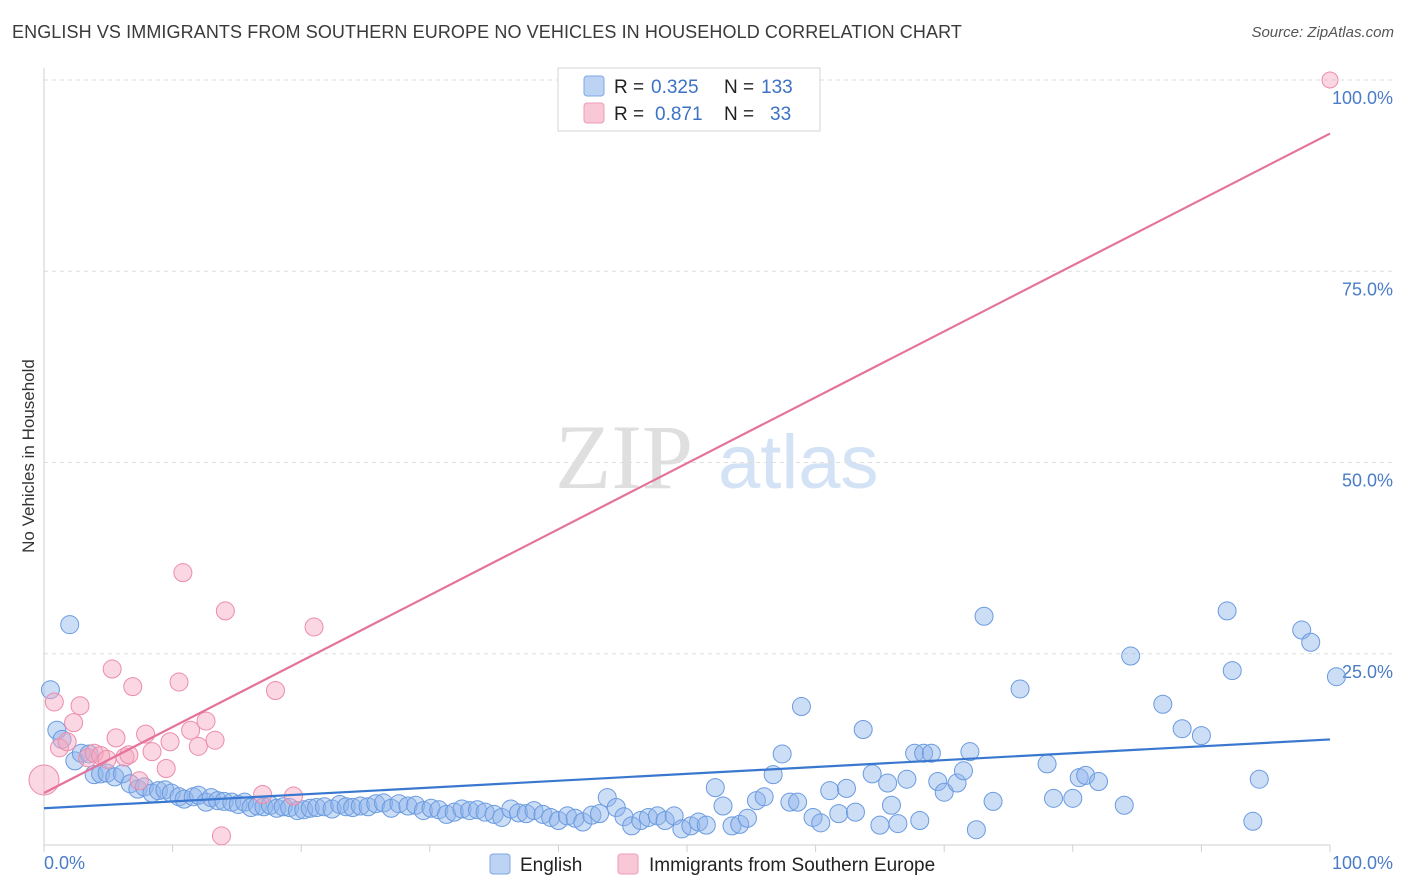 The image size is (1406, 892). Describe the element at coordinates (1367, 672) in the screenshot. I see `y-tick-label-25: 25.0%` at that location.